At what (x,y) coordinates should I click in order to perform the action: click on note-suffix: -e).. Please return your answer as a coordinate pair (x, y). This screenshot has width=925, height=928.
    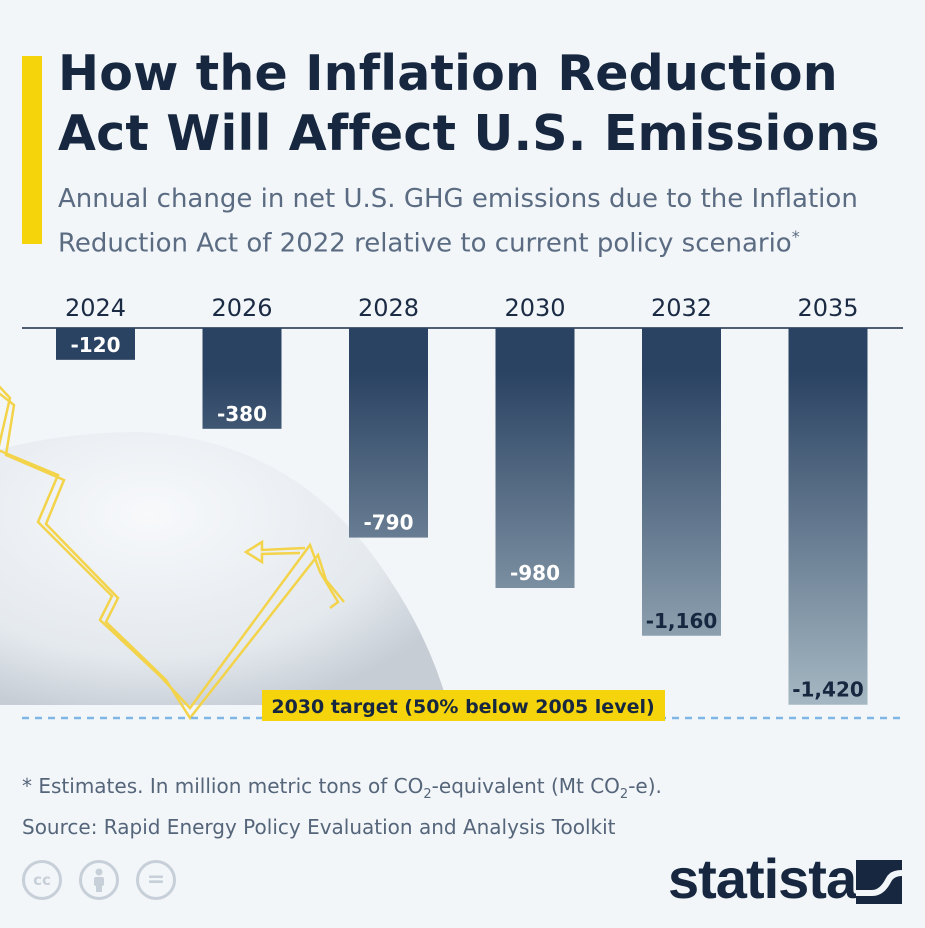
    Looking at the image, I should click on (645, 786).